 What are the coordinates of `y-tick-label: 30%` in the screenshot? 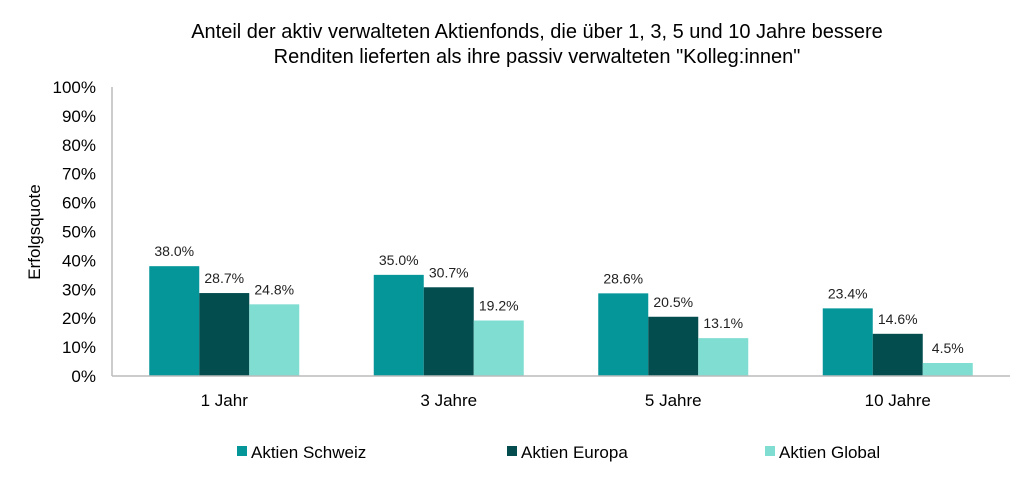 It's located at (79, 289).